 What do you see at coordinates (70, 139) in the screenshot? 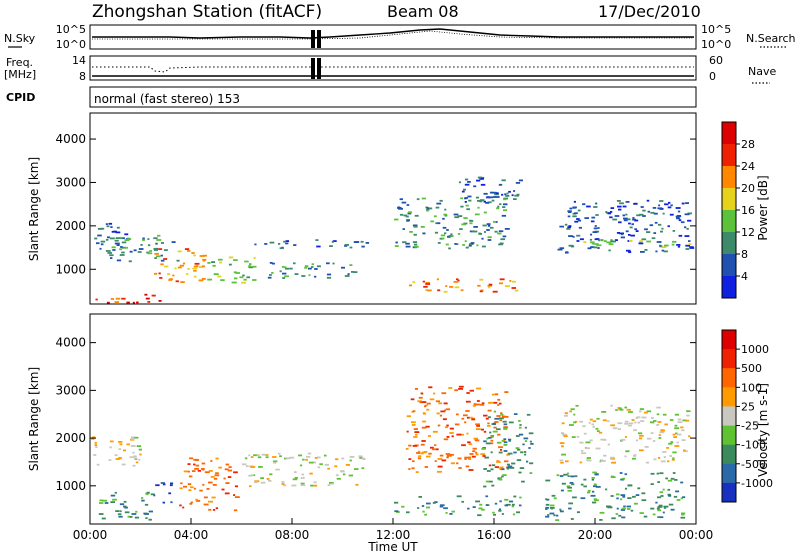
I see `y-tick-label: 4000` at bounding box center [70, 139].